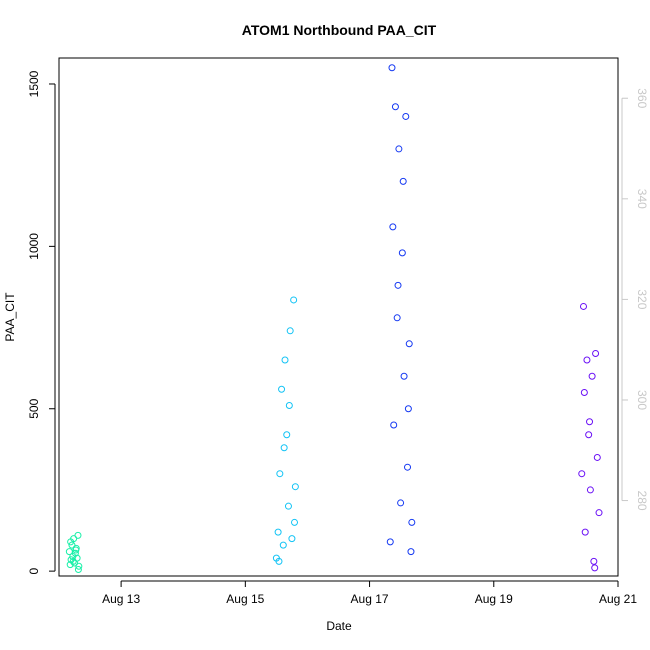 The image size is (650, 650). What do you see at coordinates (370, 599) in the screenshot?
I see `x-tick-label: Aug 17` at bounding box center [370, 599].